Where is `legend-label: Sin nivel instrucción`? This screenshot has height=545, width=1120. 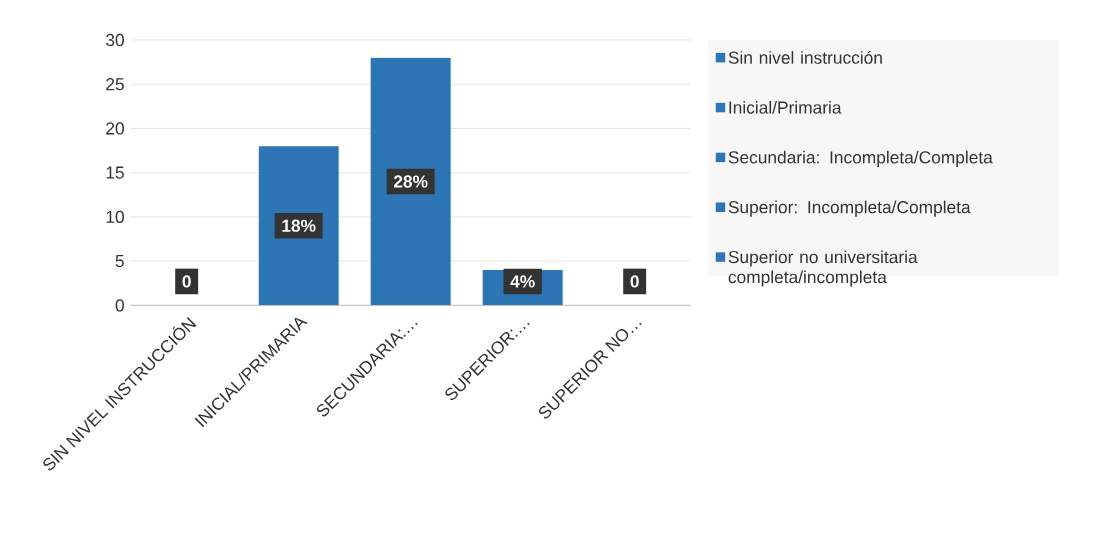
legend-label: Sin nivel instrucción is located at coordinates (805, 57).